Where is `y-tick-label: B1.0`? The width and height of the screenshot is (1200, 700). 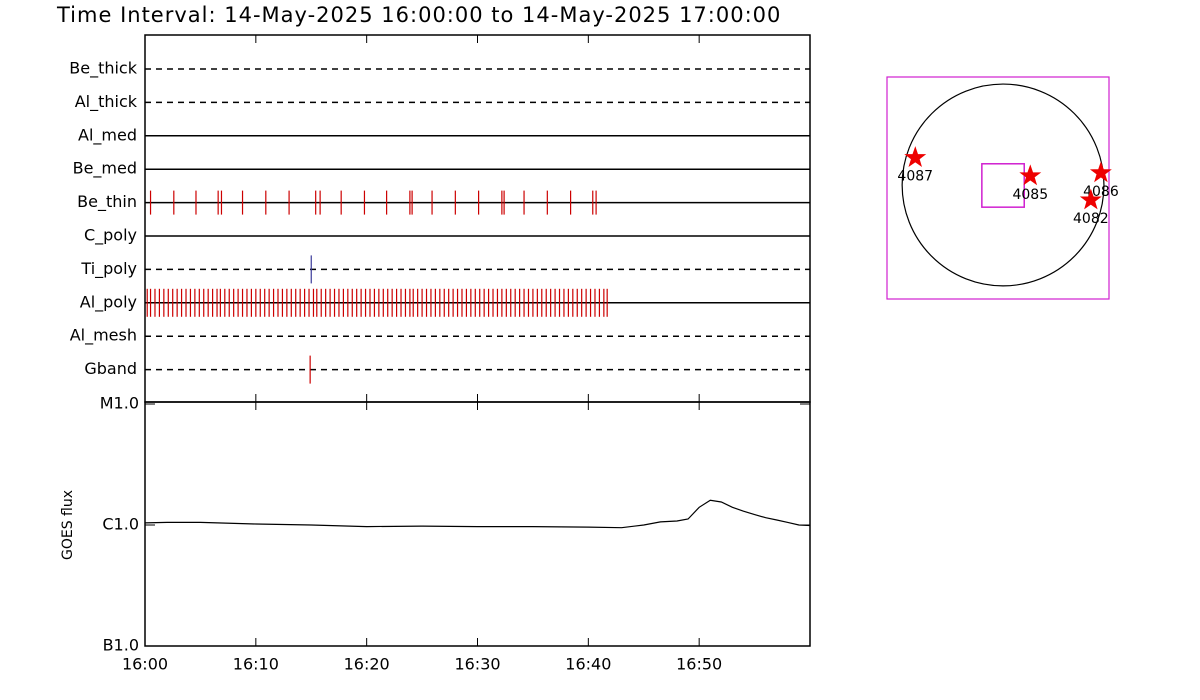
y-tick-label: B1.0 is located at coordinates (121, 645).